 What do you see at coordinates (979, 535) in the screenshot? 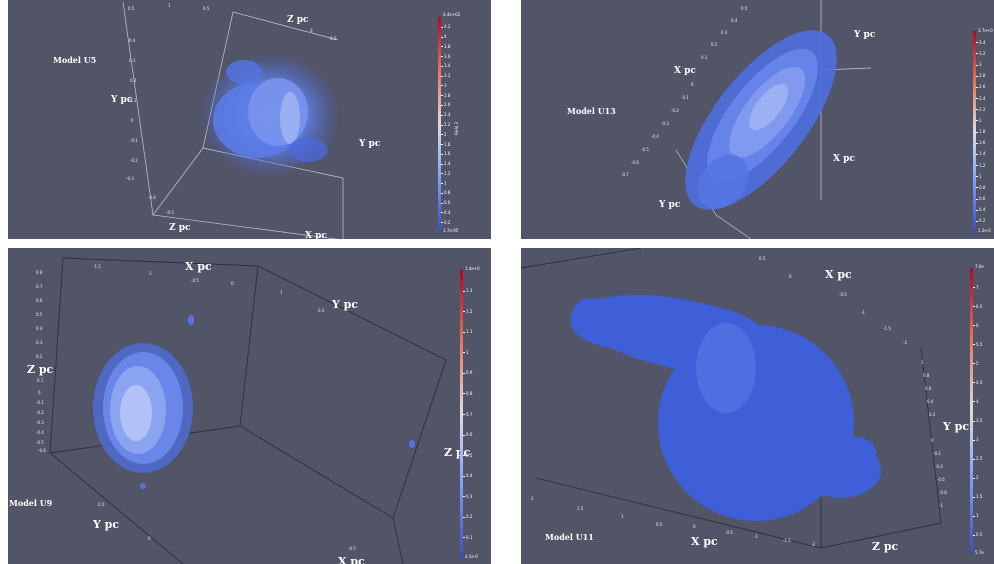
I see `colorbar-tick-label: 0.5` at bounding box center [979, 535].